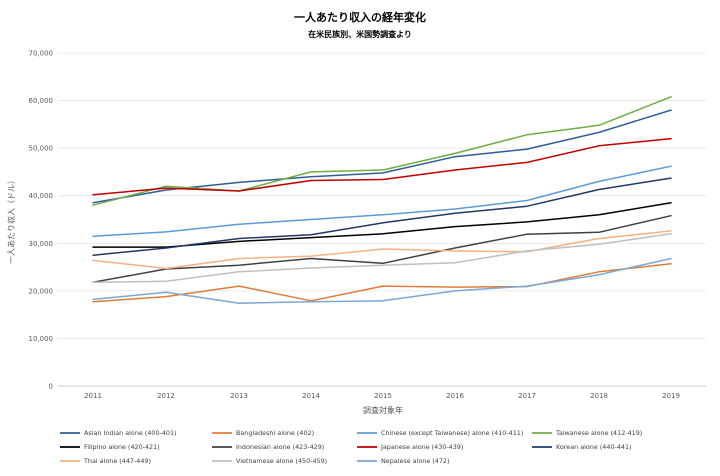  Describe the element at coordinates (41, 291) in the screenshot. I see `y-tick-label: 20,000` at that location.